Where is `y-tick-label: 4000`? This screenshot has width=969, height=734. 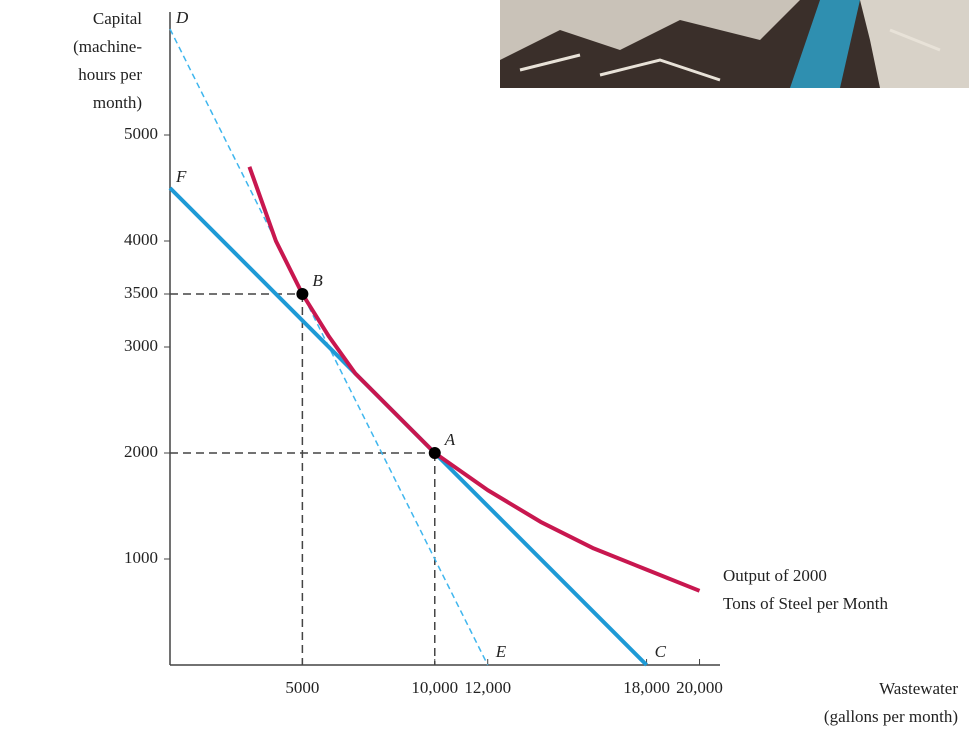 y-tick-label: 4000 is located at coordinates (141, 239).